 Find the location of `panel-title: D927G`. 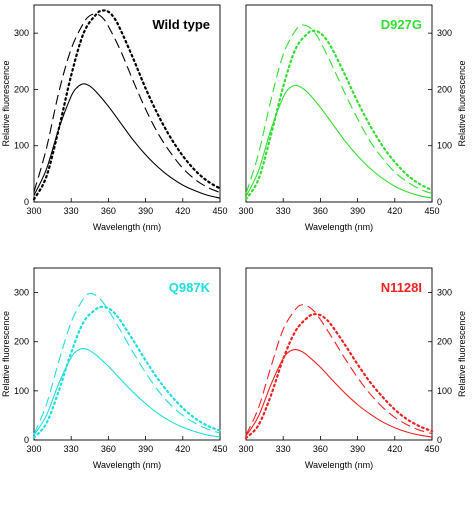

panel-title: D927G is located at coordinates (401, 24).